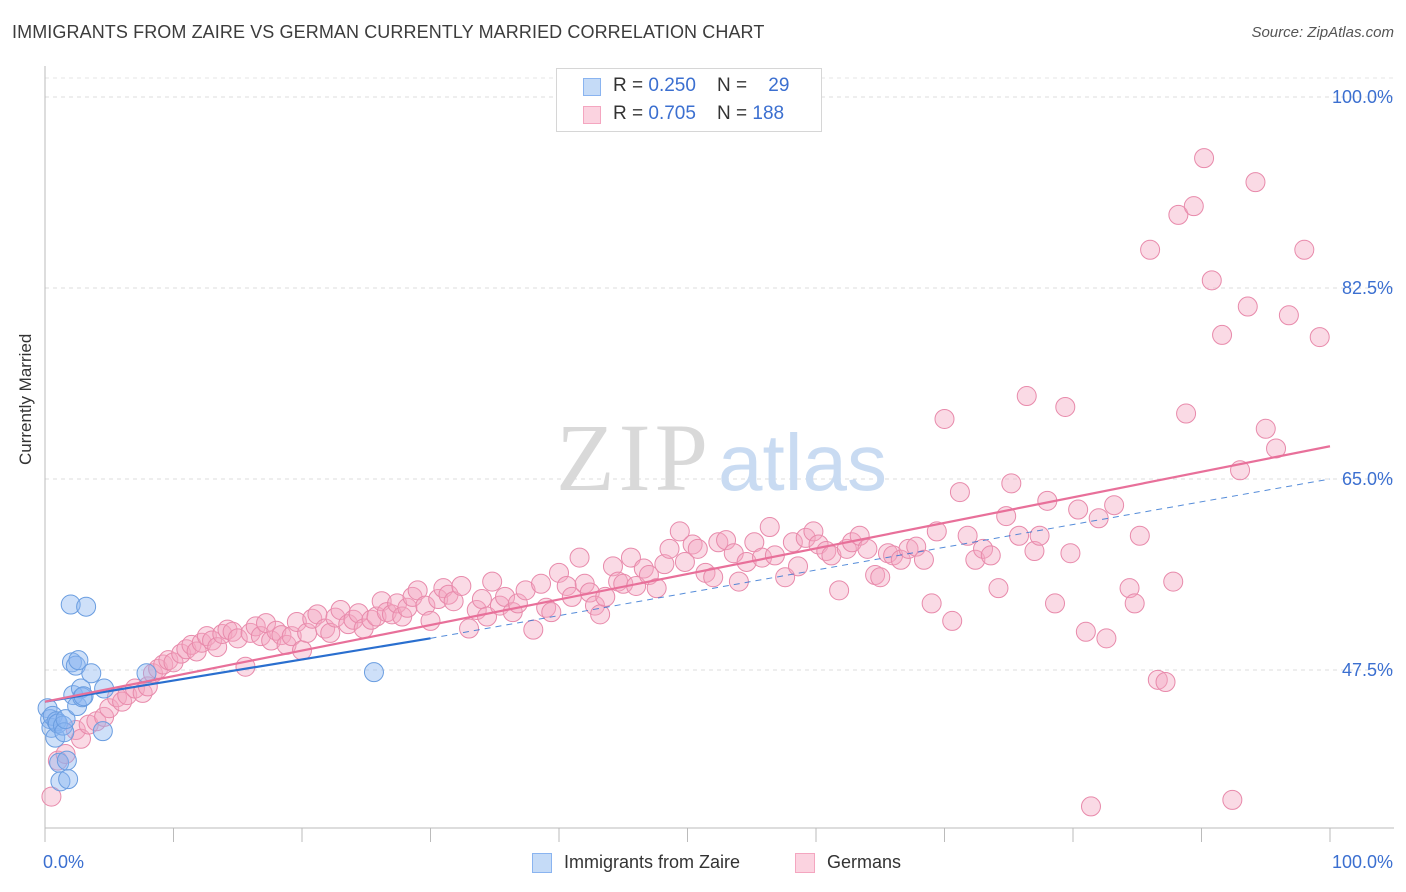 This screenshot has width=1406, height=892. I want to click on watermark: ZIP atlas, so click(721, 457).